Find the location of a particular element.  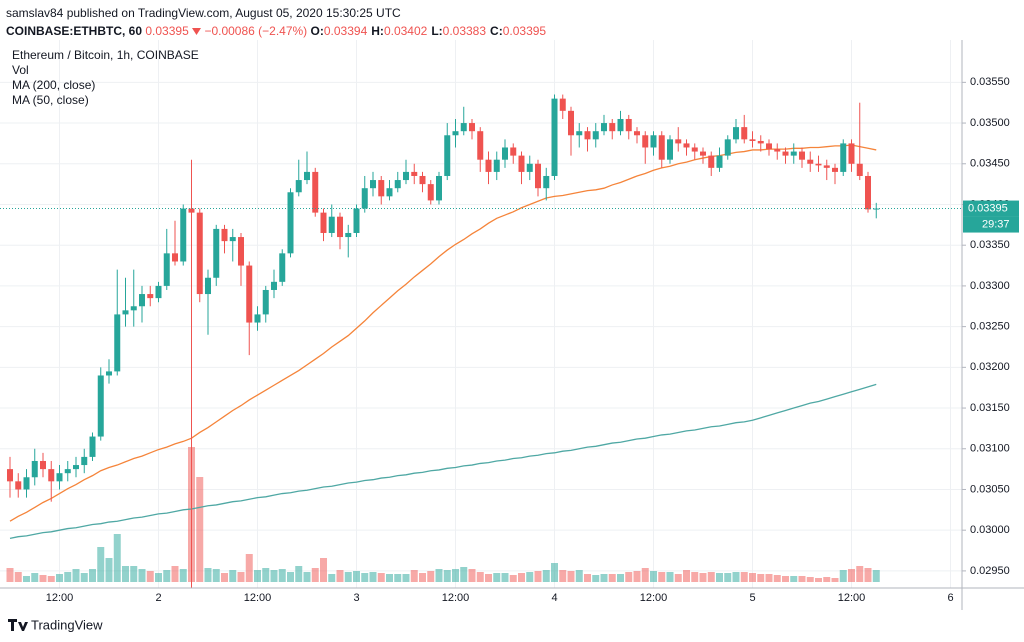

y-tick-label: 0.03350 is located at coordinates (990, 245).